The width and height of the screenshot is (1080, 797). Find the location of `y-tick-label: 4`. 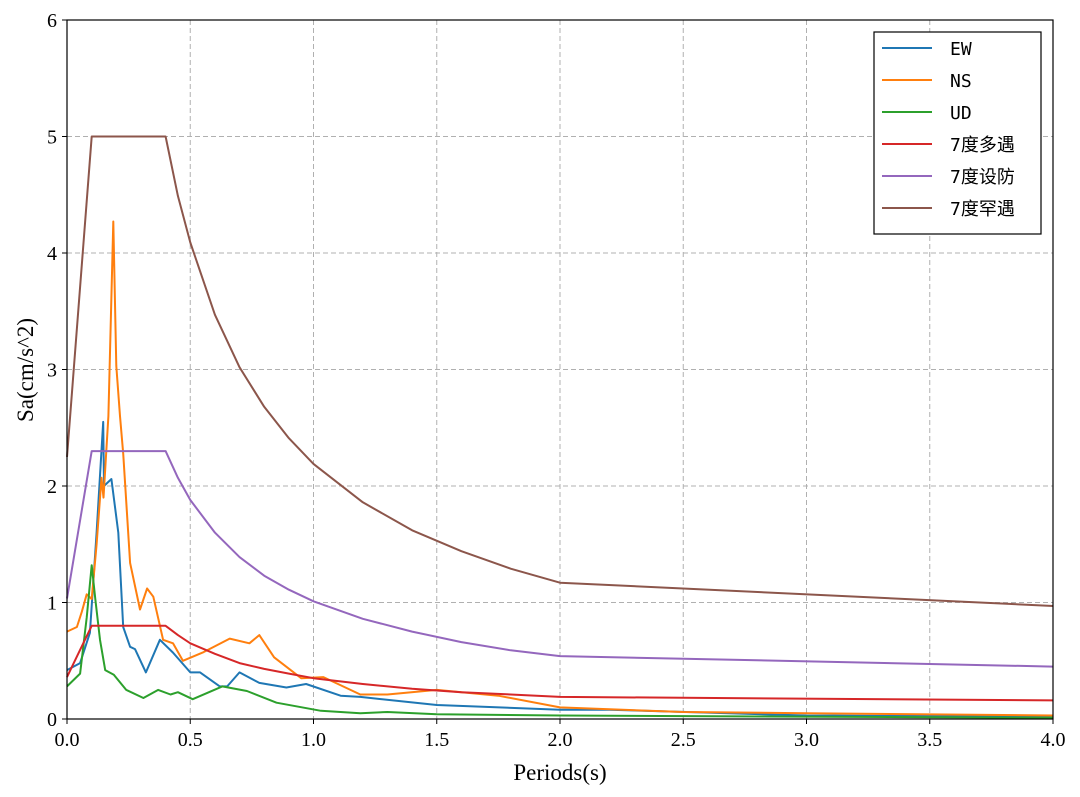

y-tick-label: 4 is located at coordinates (52, 254).